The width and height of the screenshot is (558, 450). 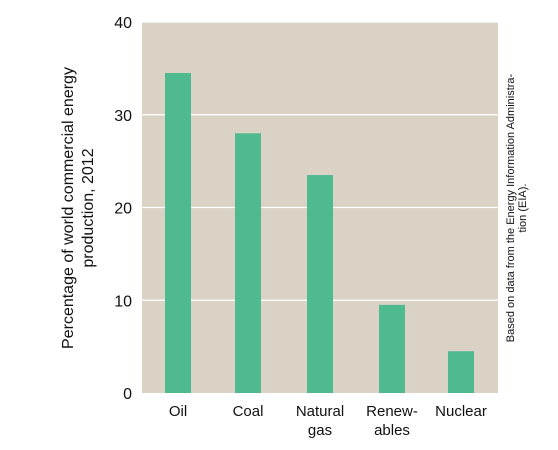 I want to click on x-tick-label-2: Natural gas, so click(x=320, y=421).